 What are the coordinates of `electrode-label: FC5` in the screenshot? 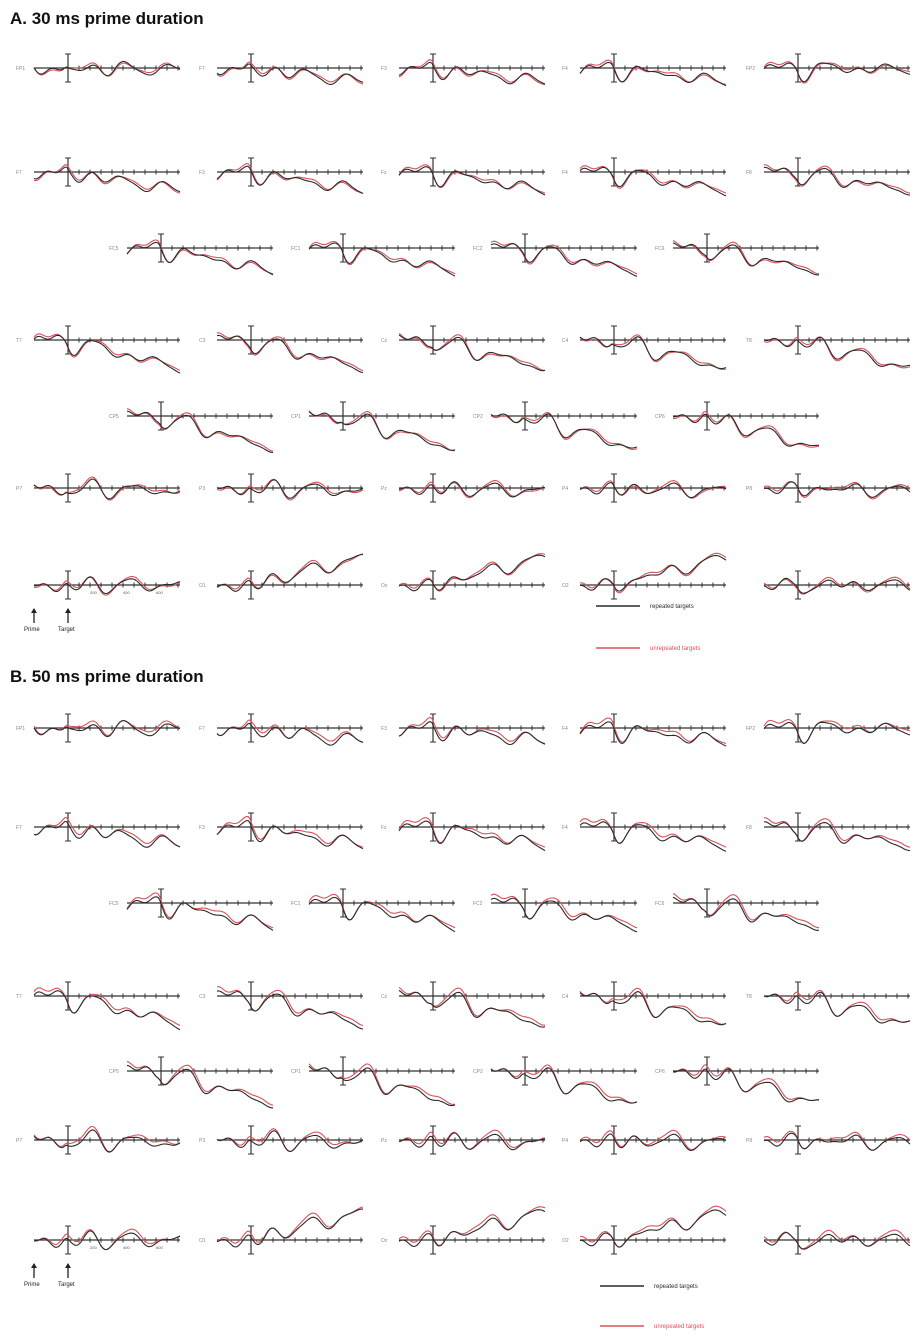 It's located at (114, 904).